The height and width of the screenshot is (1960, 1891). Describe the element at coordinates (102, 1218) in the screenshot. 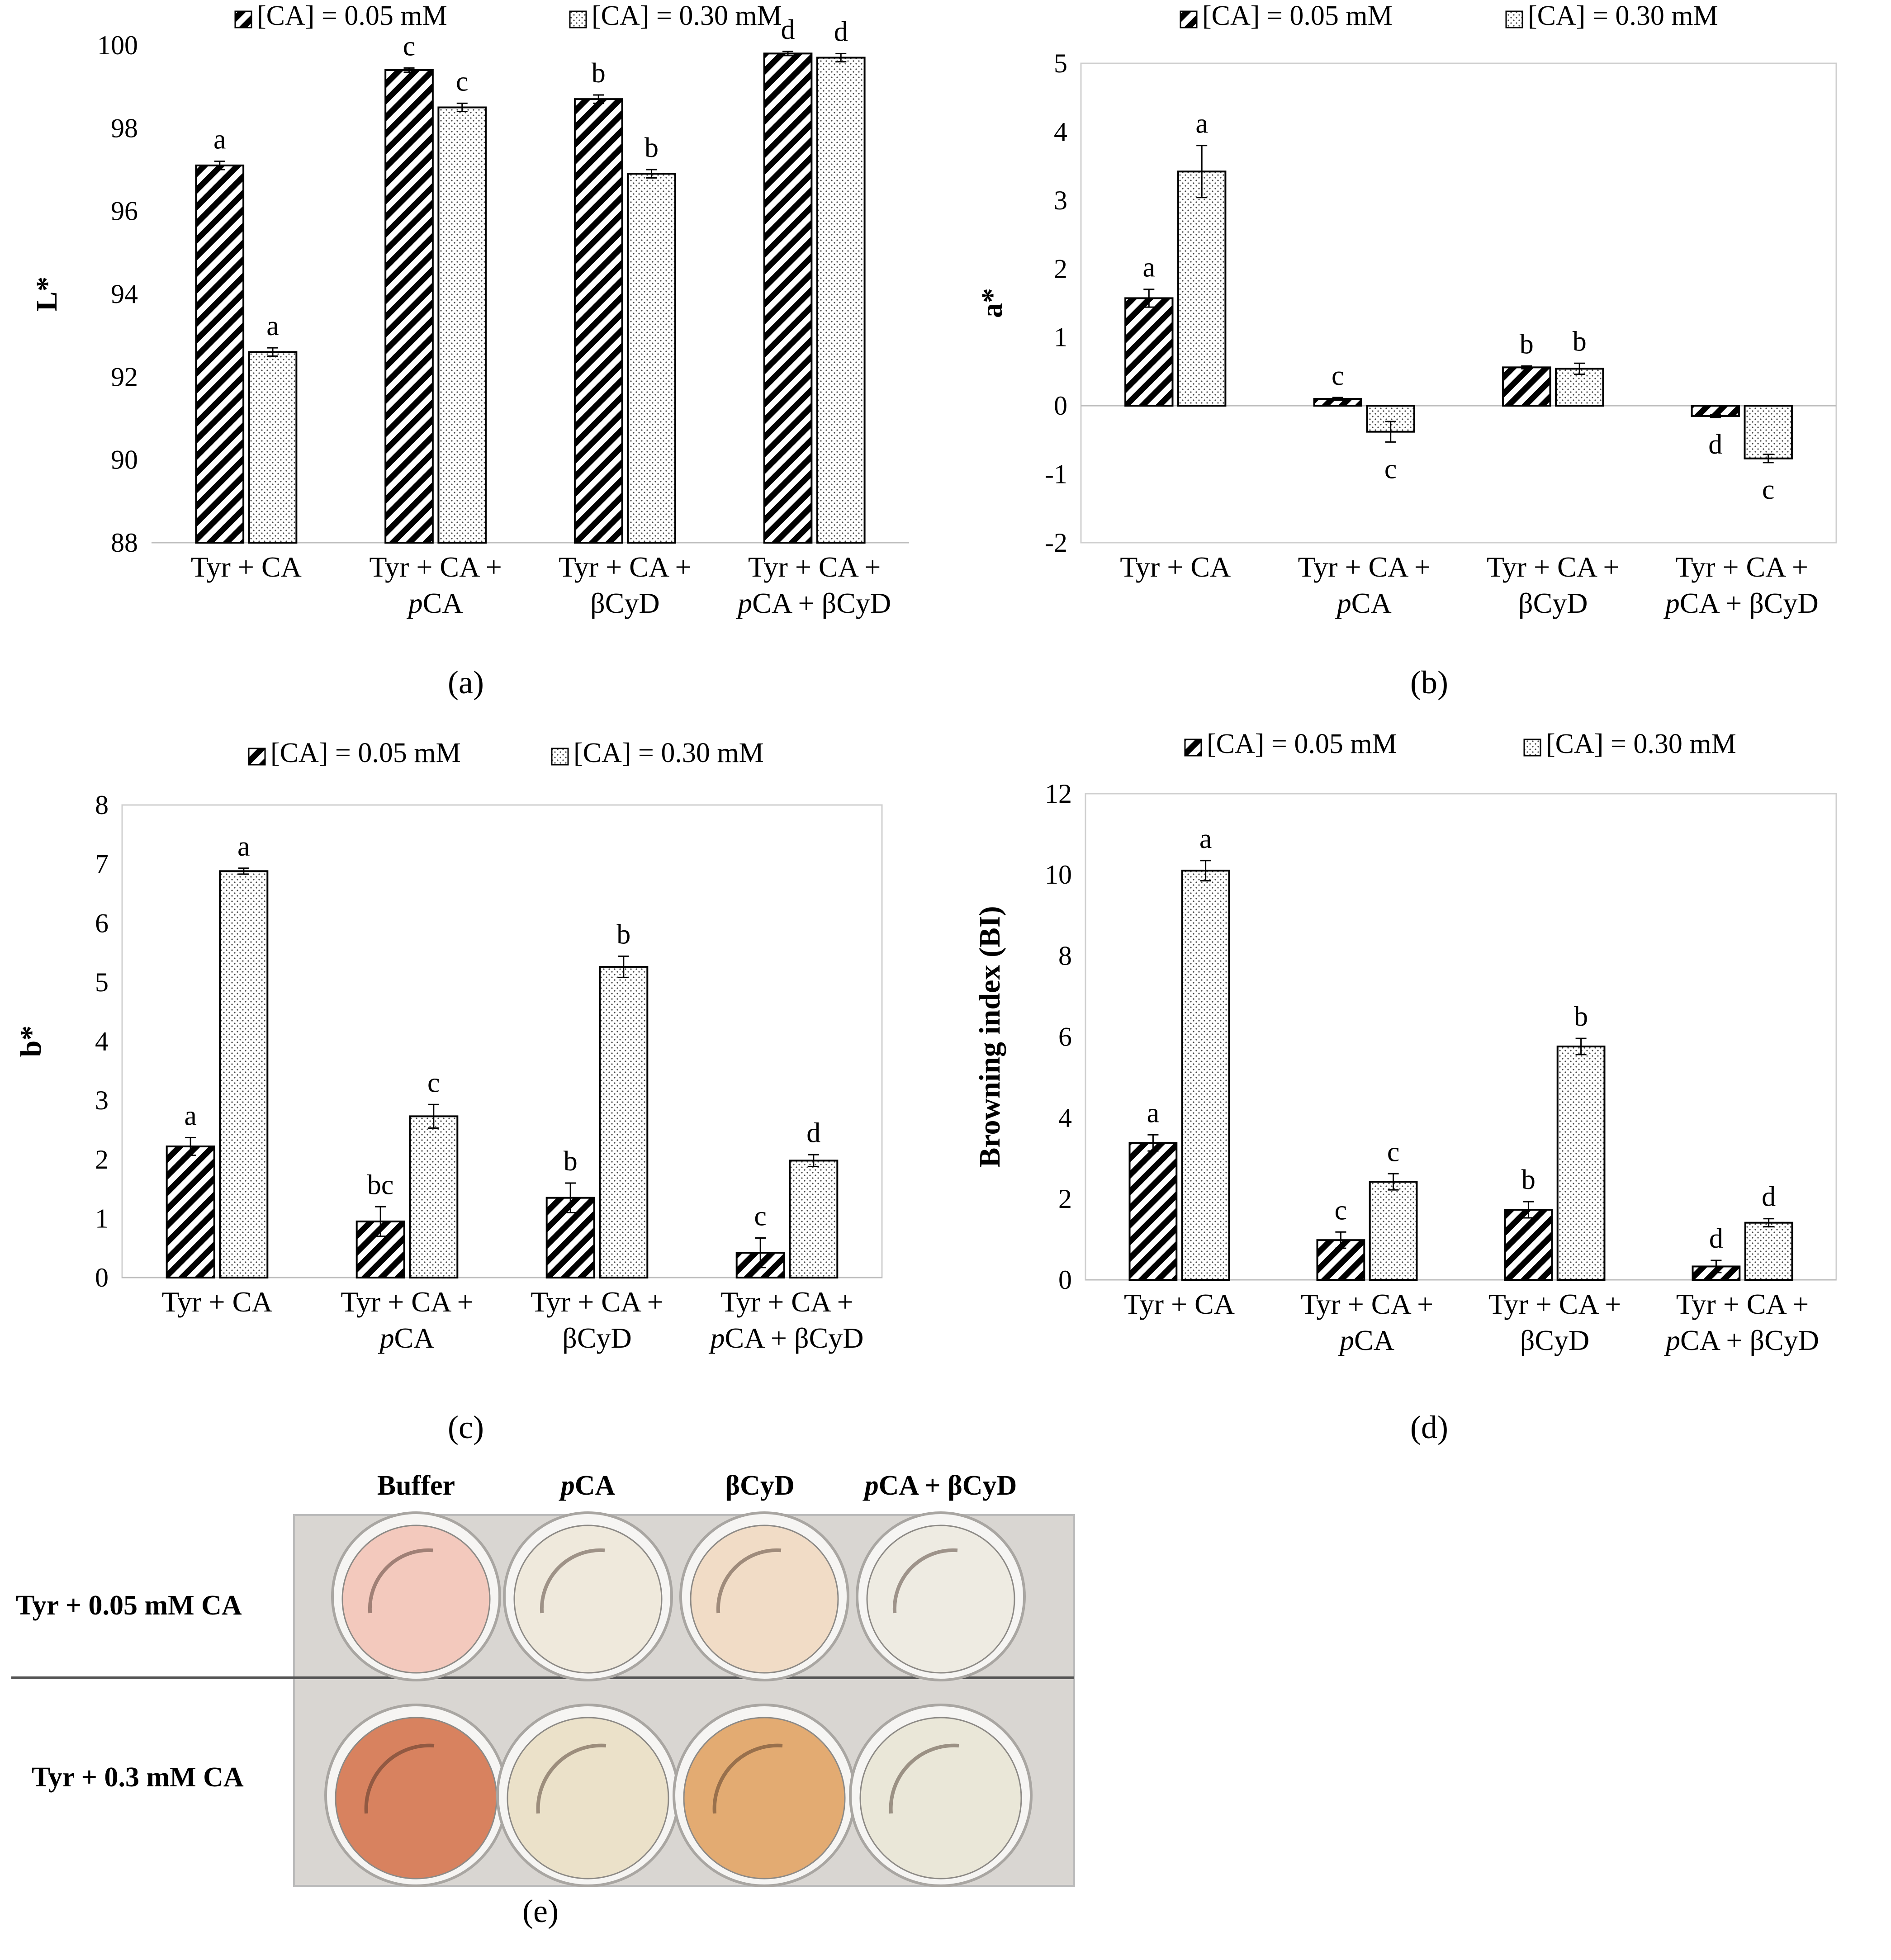

I see `y-tick-label: 1` at that location.